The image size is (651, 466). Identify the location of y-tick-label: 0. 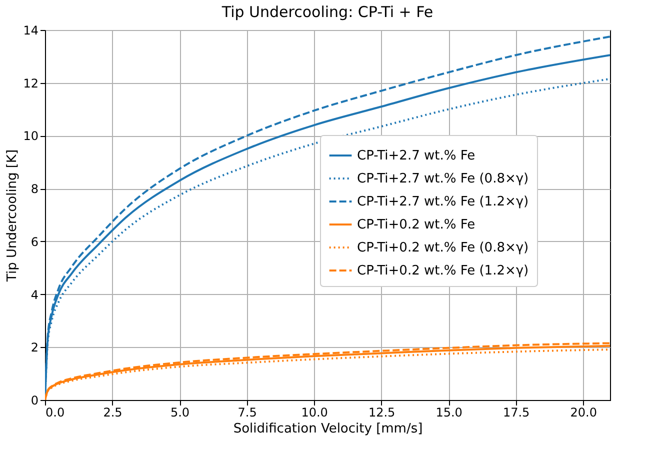
(34, 401).